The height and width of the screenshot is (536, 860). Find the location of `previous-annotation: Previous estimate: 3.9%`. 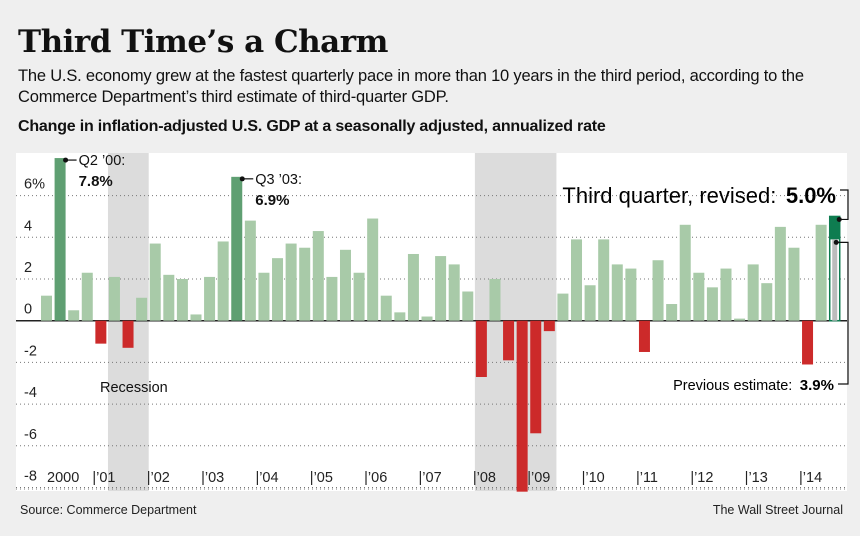

previous-annotation: Previous estimate: 3.9% is located at coordinates (753, 385).